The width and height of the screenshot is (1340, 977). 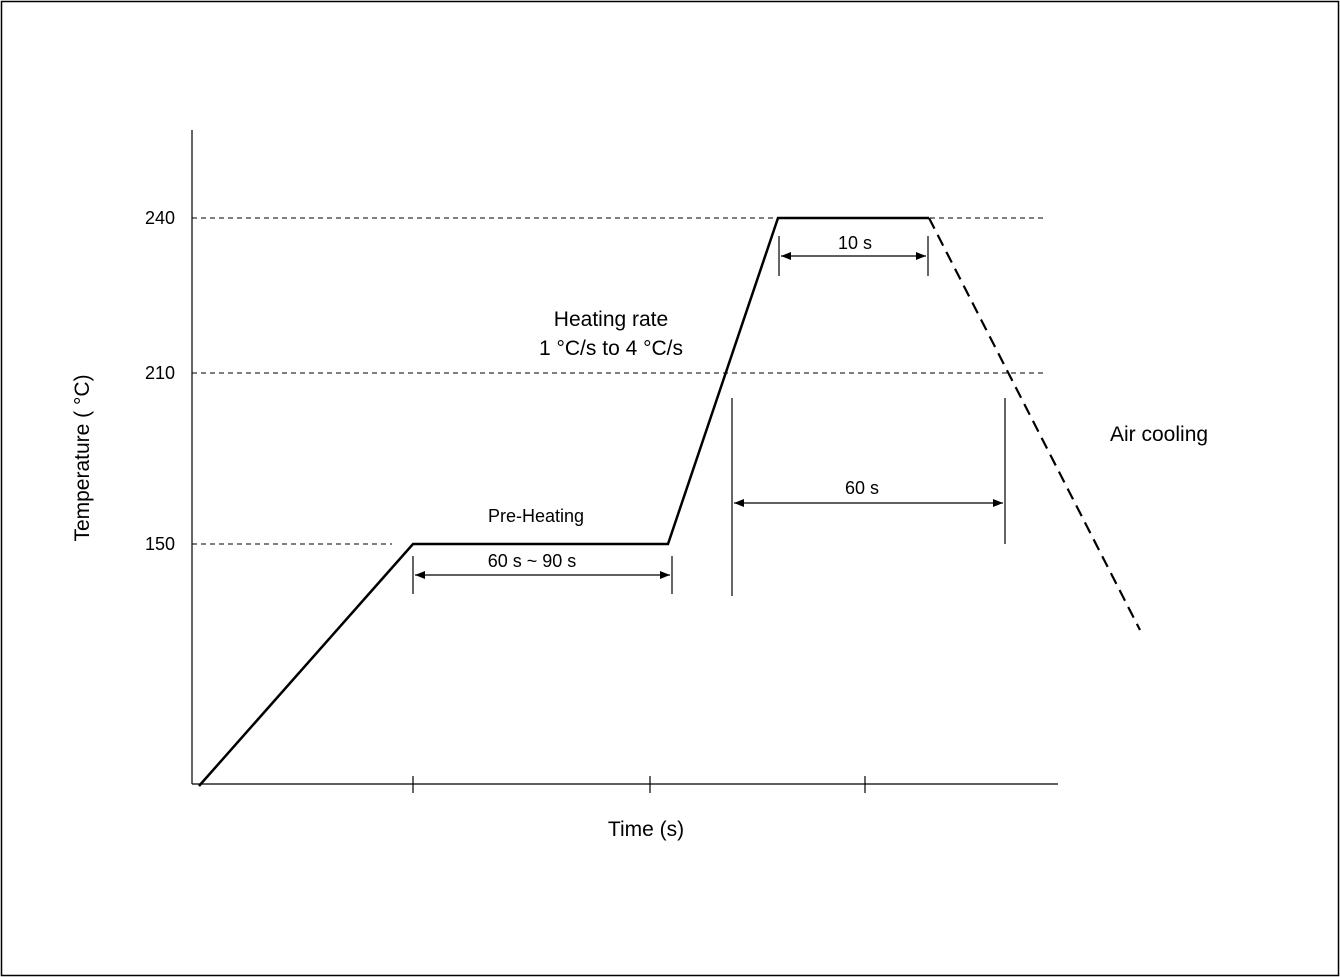 I want to click on heating-rate-value: 1 °C/s to 4 °C/s, so click(x=611, y=348).